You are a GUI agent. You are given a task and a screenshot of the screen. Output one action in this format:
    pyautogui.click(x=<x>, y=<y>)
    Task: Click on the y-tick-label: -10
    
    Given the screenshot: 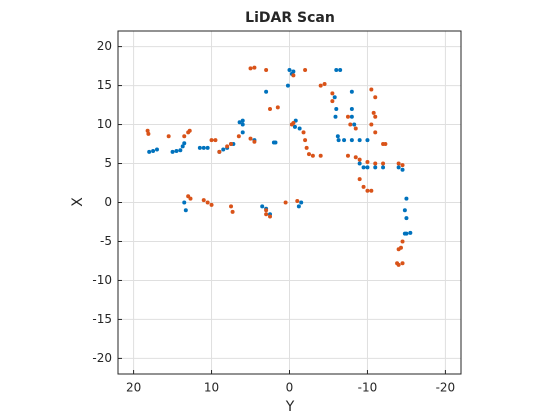 What is the action you would take?
    pyautogui.click(x=102, y=280)
    